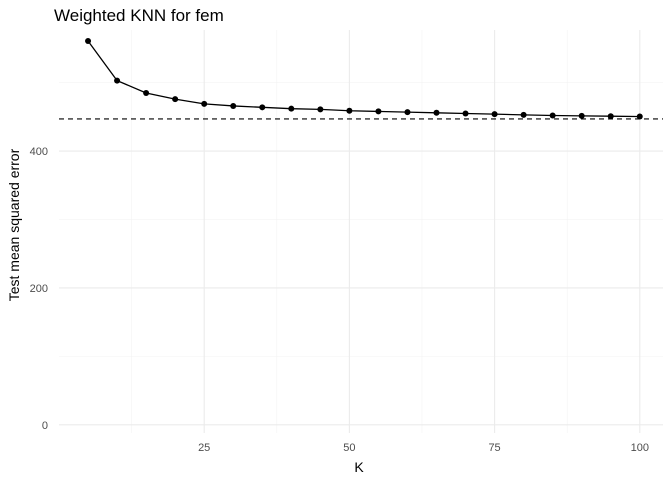 This screenshot has width=672, height=480. Describe the element at coordinates (139, 15) in the screenshot. I see `chart-title: Weighted KNN for fem` at that location.